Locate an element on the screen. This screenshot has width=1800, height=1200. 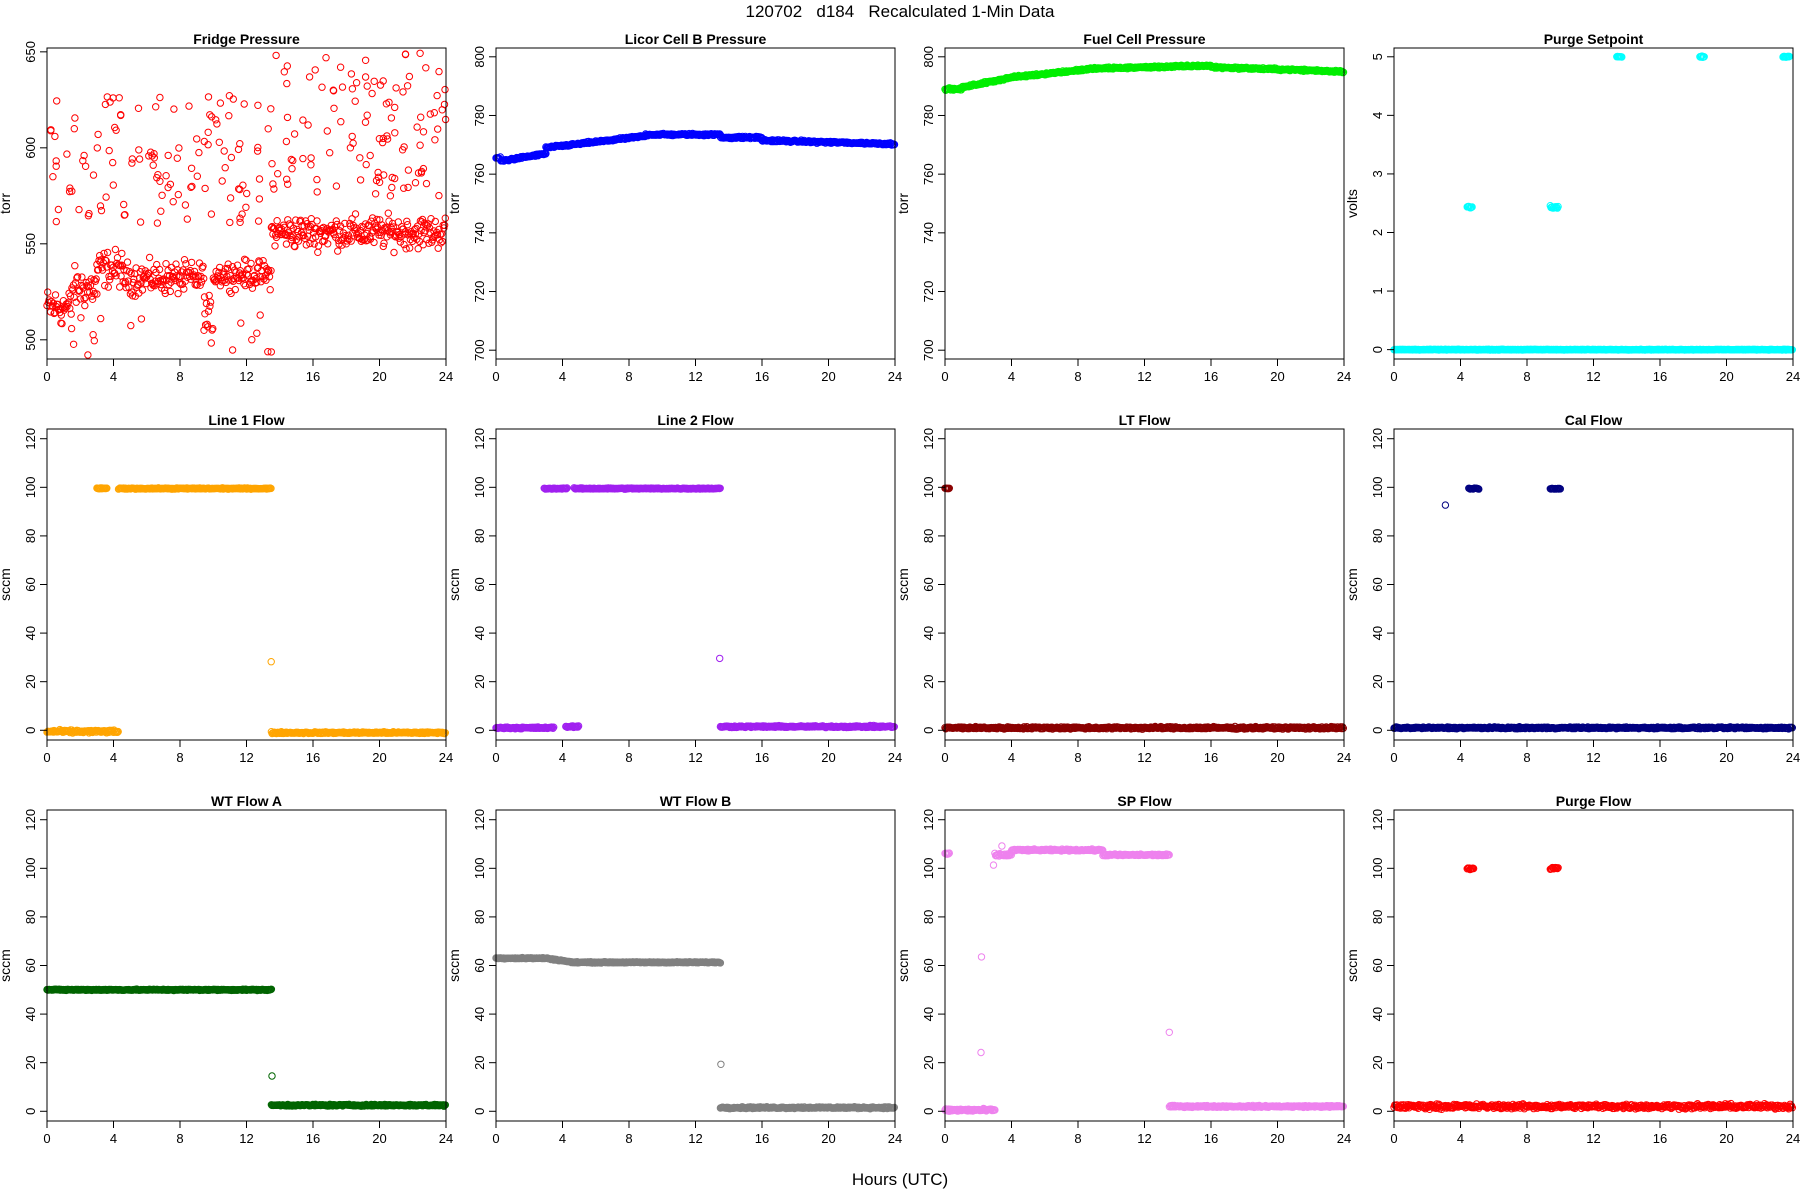
panel-title: Fridge Pressure is located at coordinates (246, 39).